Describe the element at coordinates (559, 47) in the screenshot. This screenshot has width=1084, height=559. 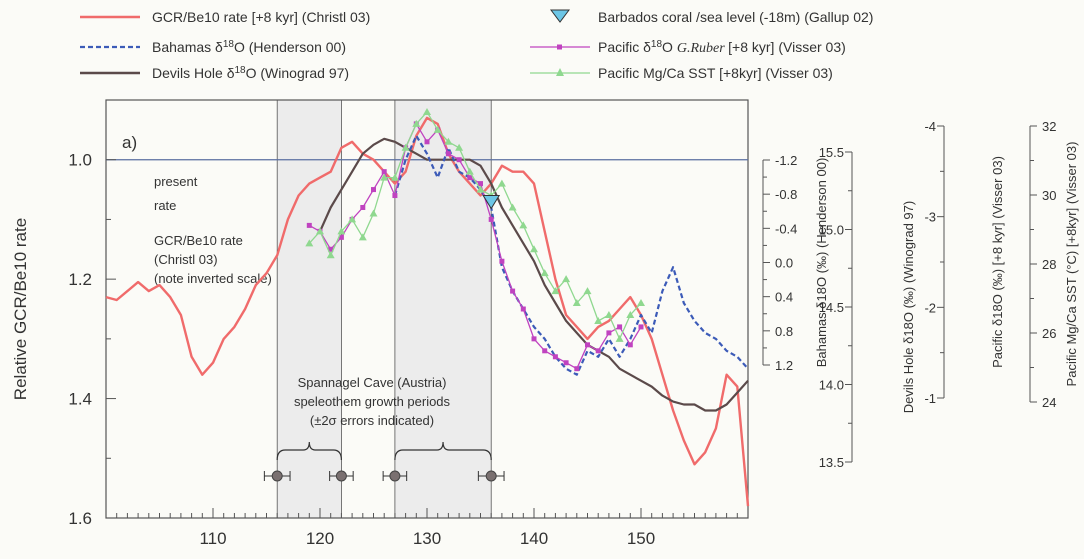
I see `legend-marker-visser` at that location.